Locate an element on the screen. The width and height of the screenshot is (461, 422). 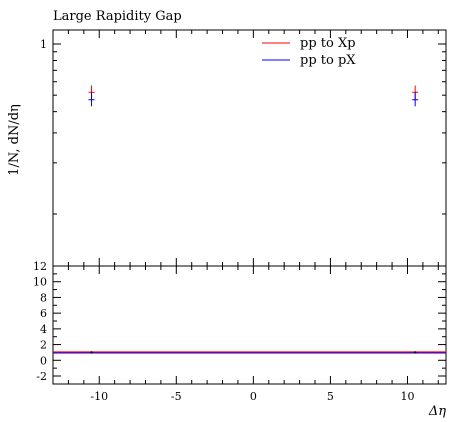
x-tick-label: 5 is located at coordinates (330, 396).